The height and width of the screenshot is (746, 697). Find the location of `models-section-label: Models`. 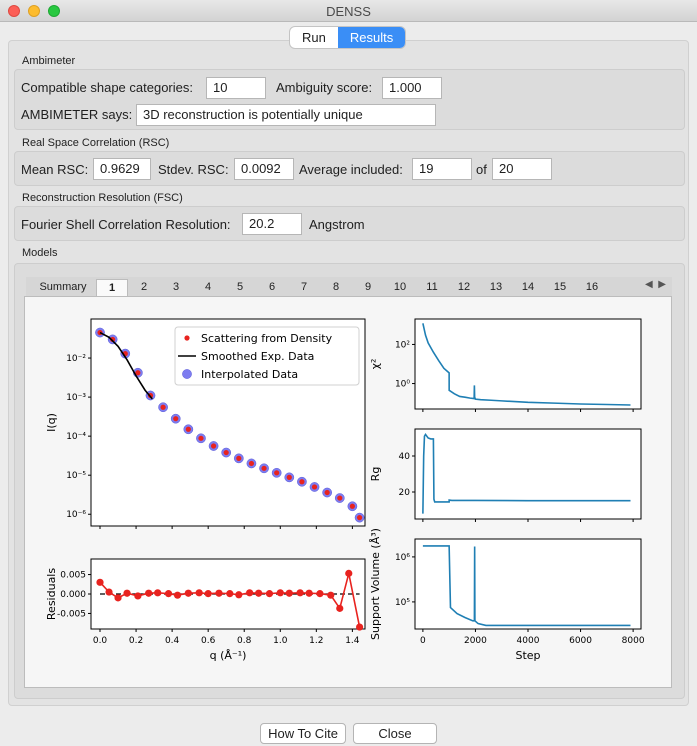

models-section-label: Models is located at coordinates (40, 253).